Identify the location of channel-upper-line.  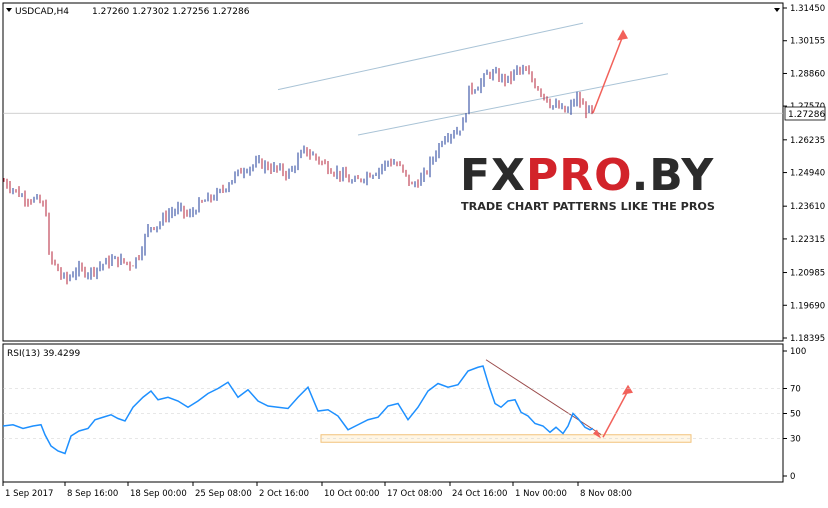
(430, 56).